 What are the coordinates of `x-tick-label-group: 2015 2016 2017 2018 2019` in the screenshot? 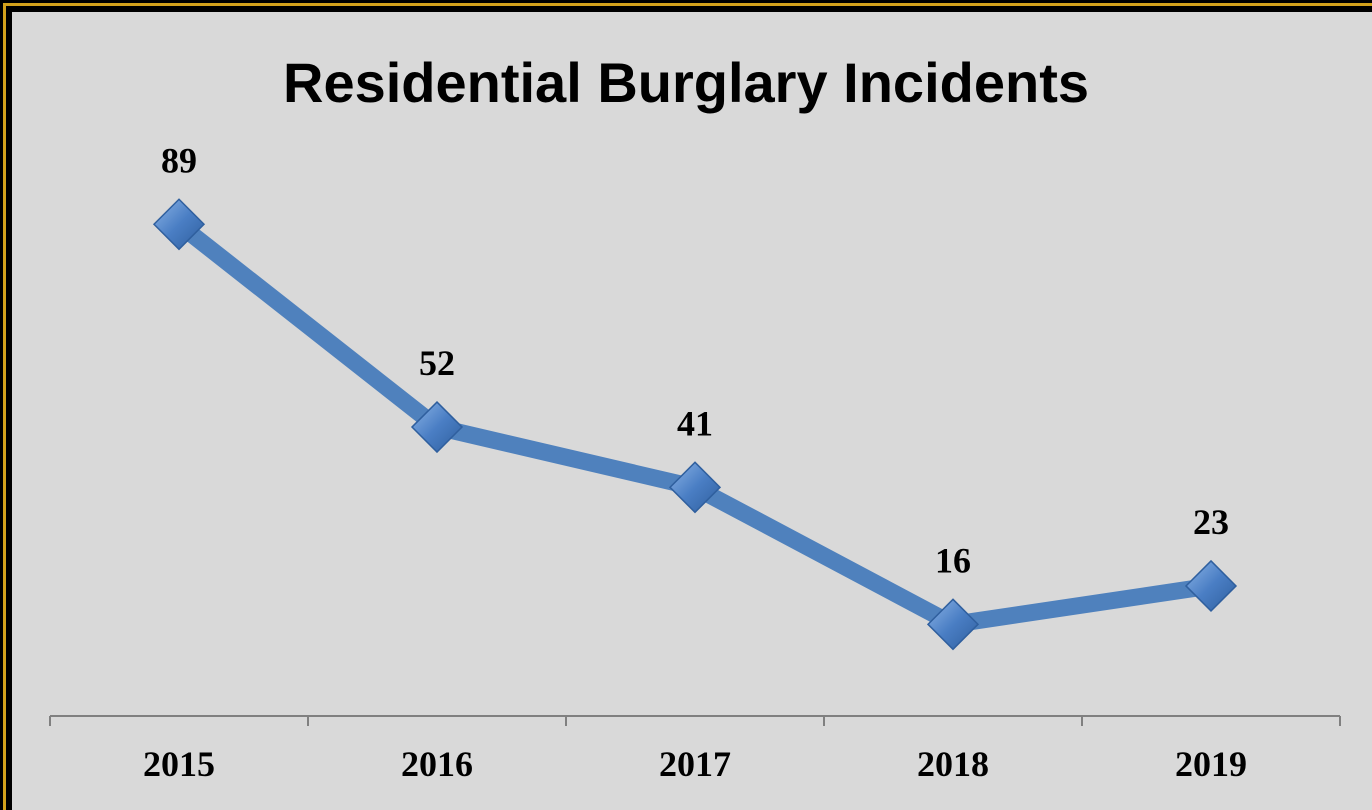 It's located at (695, 764).